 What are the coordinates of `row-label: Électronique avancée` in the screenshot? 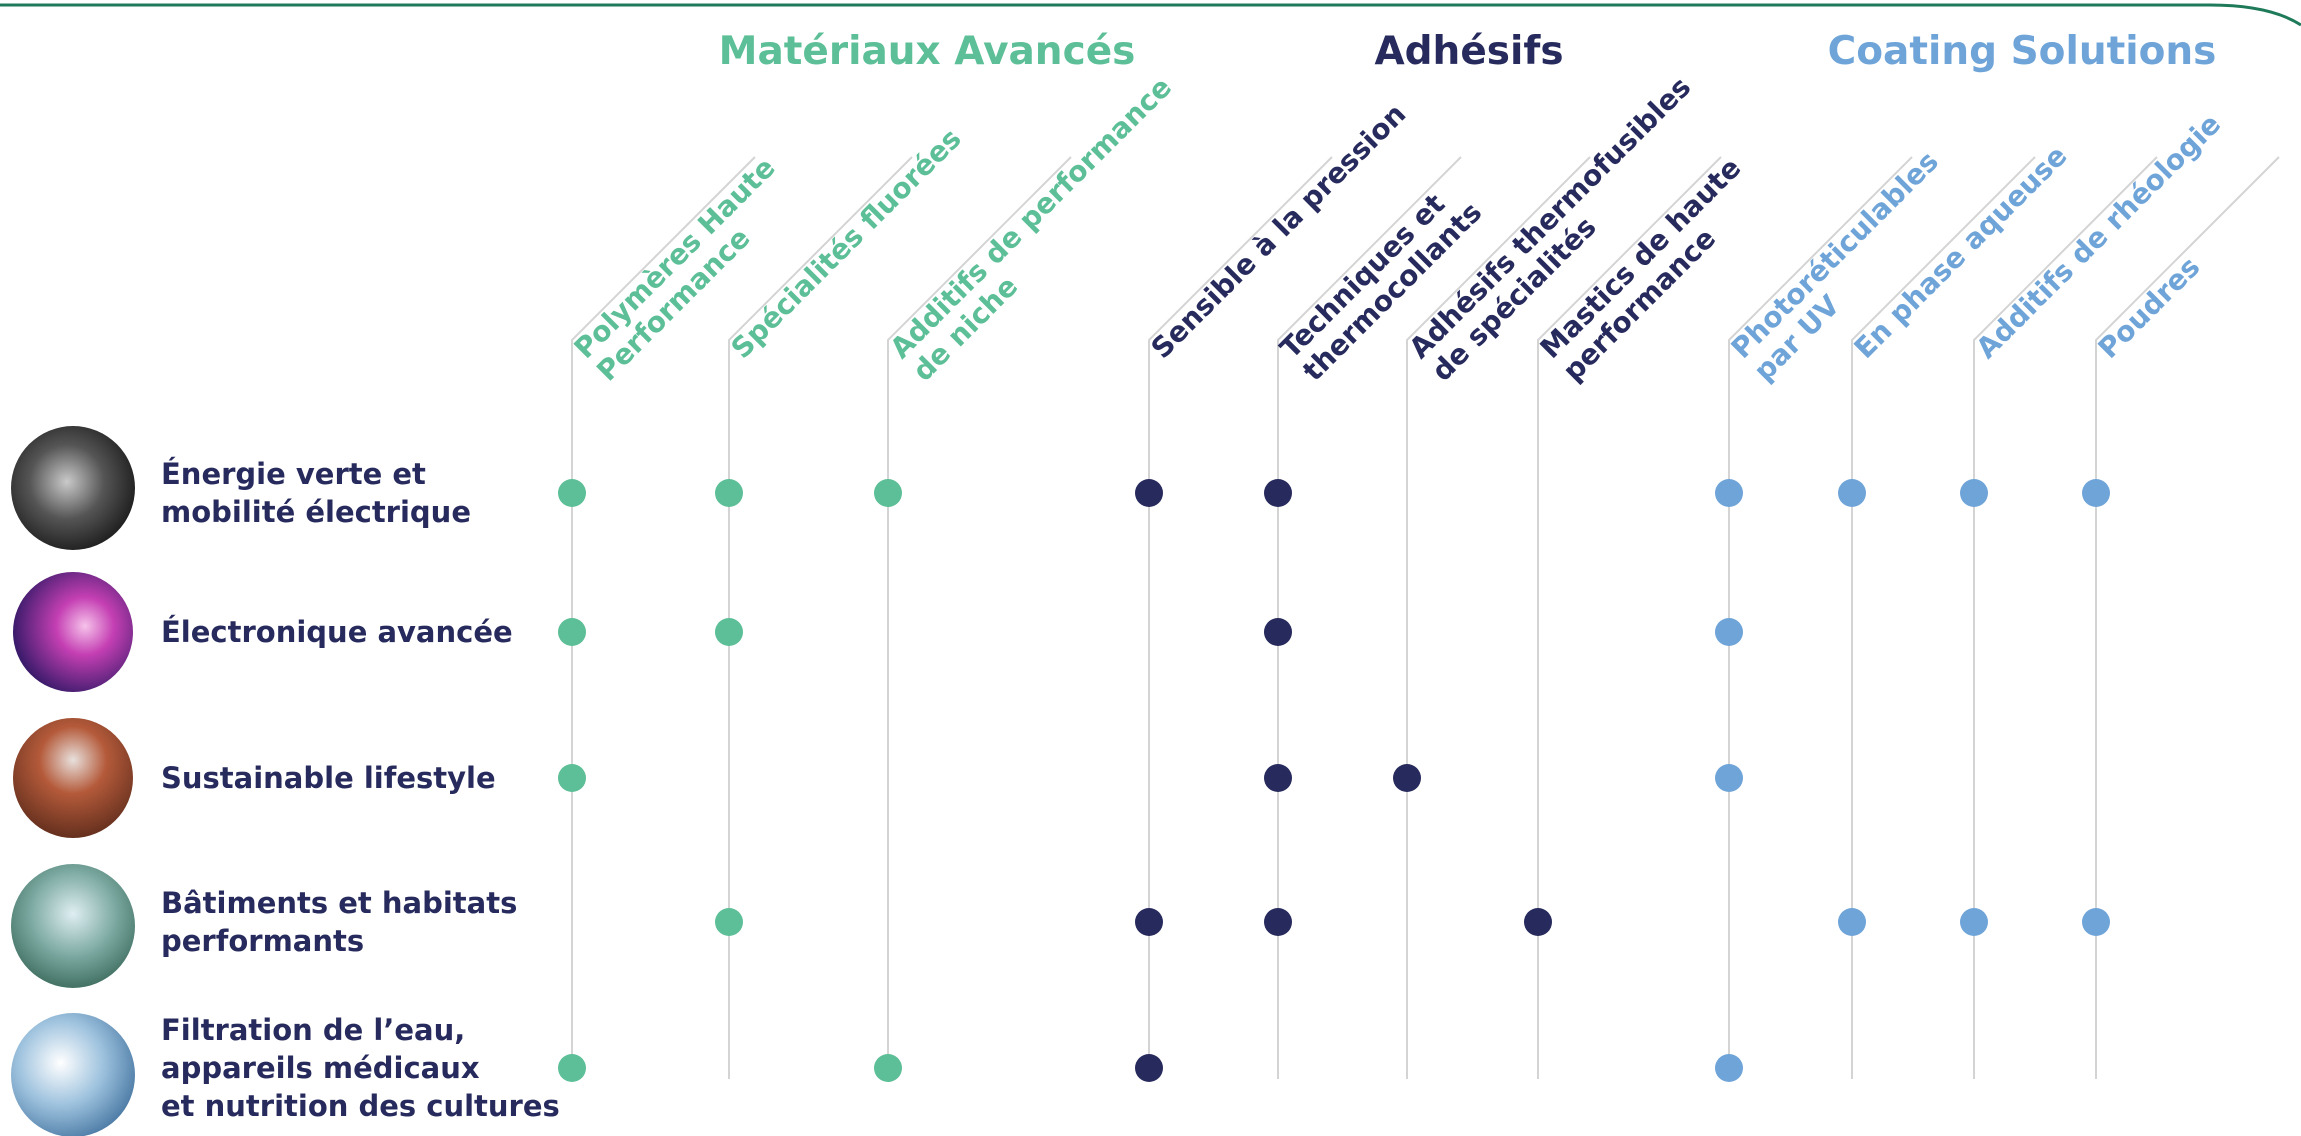 It's located at (337, 632).